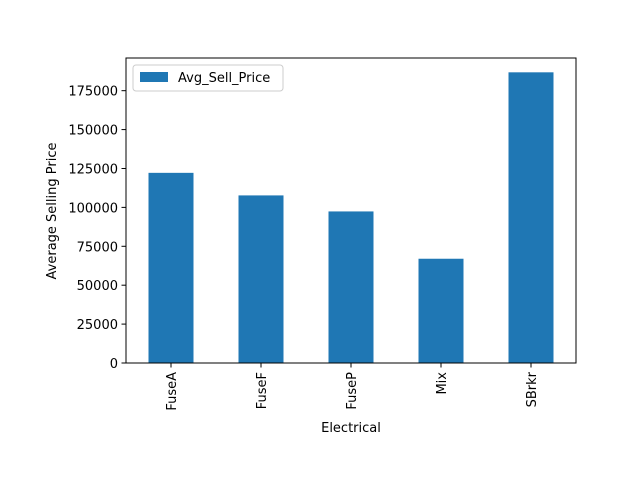  Describe the element at coordinates (154, 77) in the screenshot. I see `legend-swatch` at that location.